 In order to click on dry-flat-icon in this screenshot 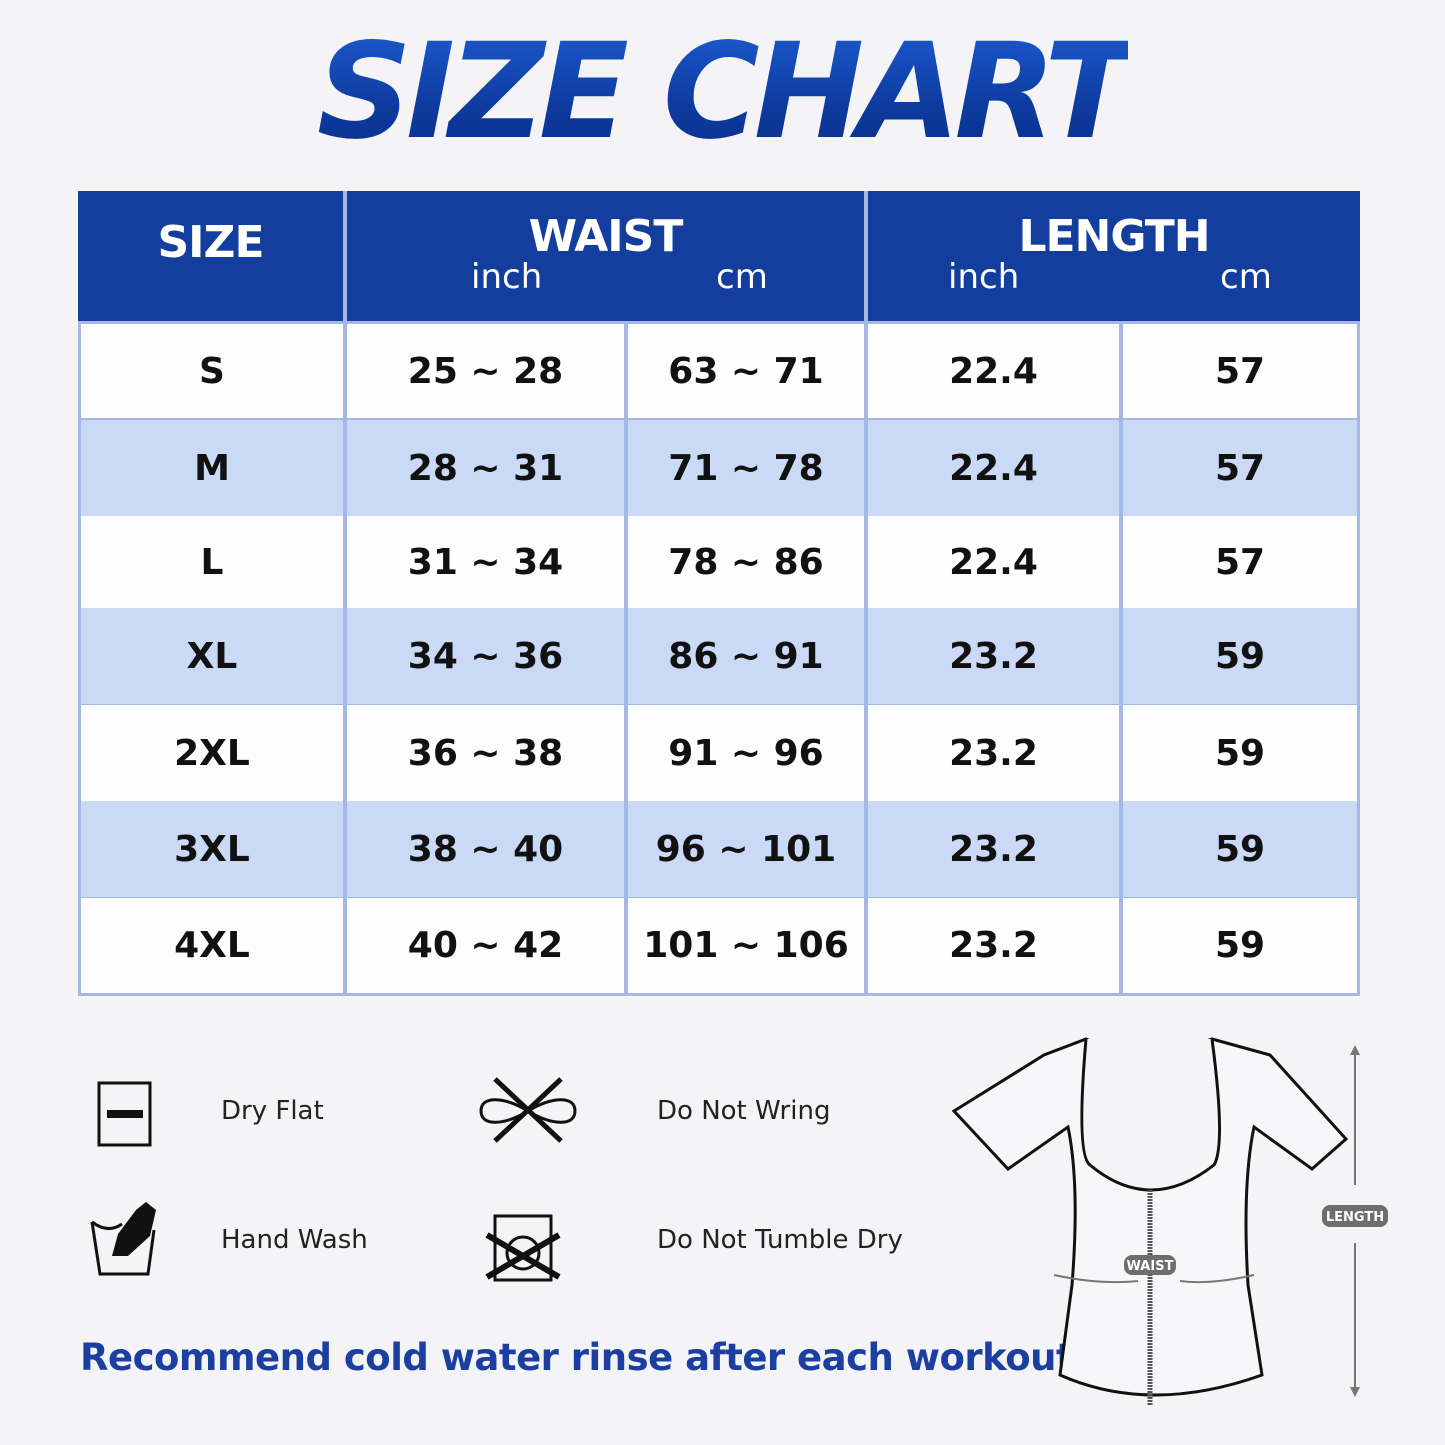, I will do `click(125, 1117)`.